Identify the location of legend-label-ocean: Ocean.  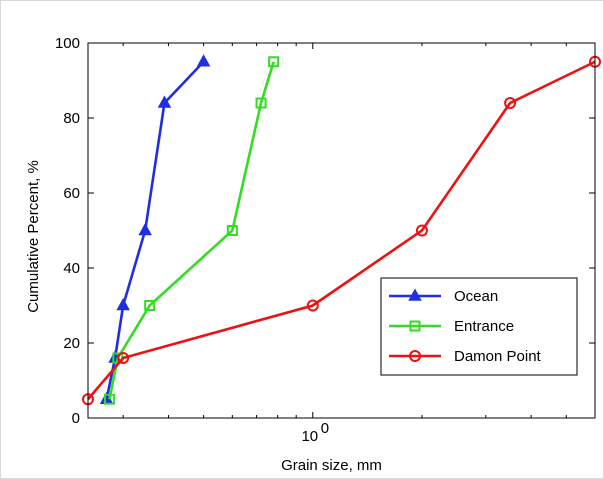
(476, 296).